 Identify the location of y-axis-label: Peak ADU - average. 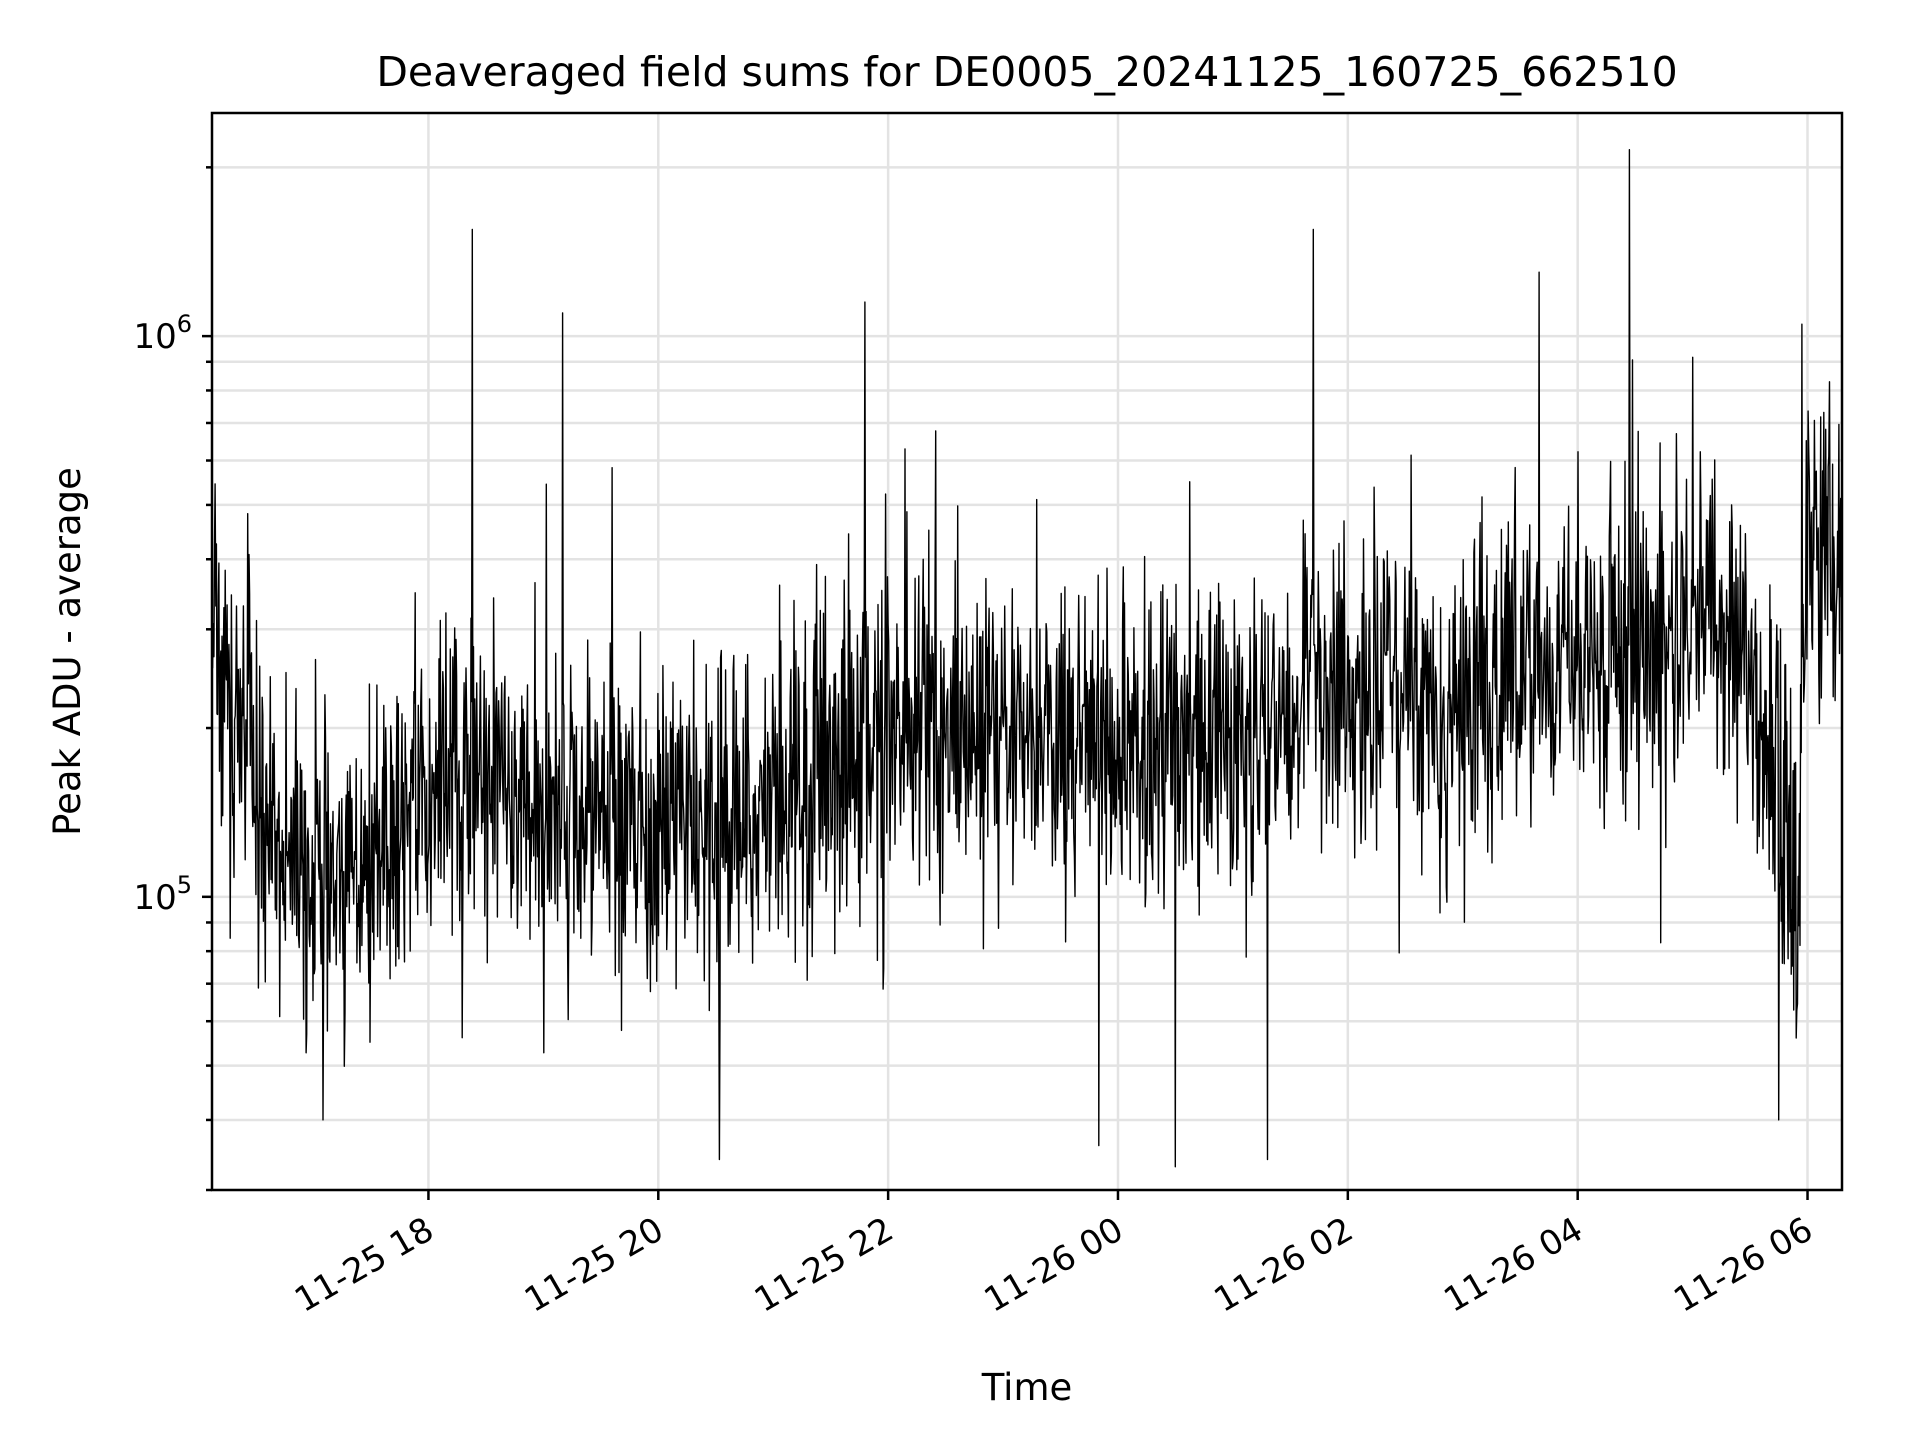
(67, 651).